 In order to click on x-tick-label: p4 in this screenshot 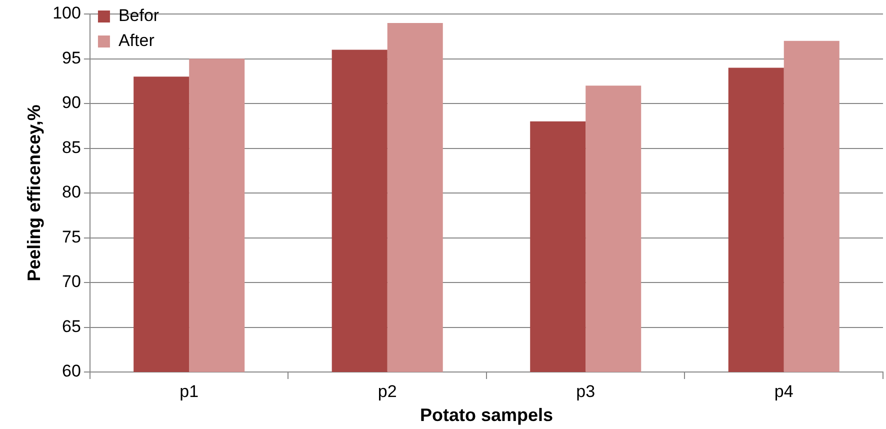, I will do `click(784, 391)`.